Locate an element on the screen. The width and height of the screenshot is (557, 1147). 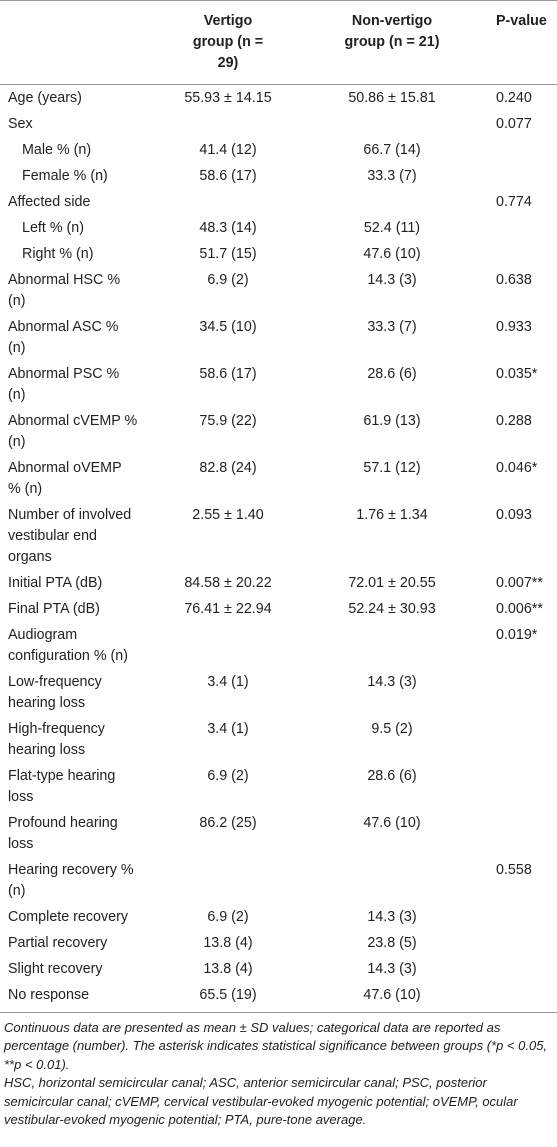
table-cell: 9.5 (2) is located at coordinates (392, 728).